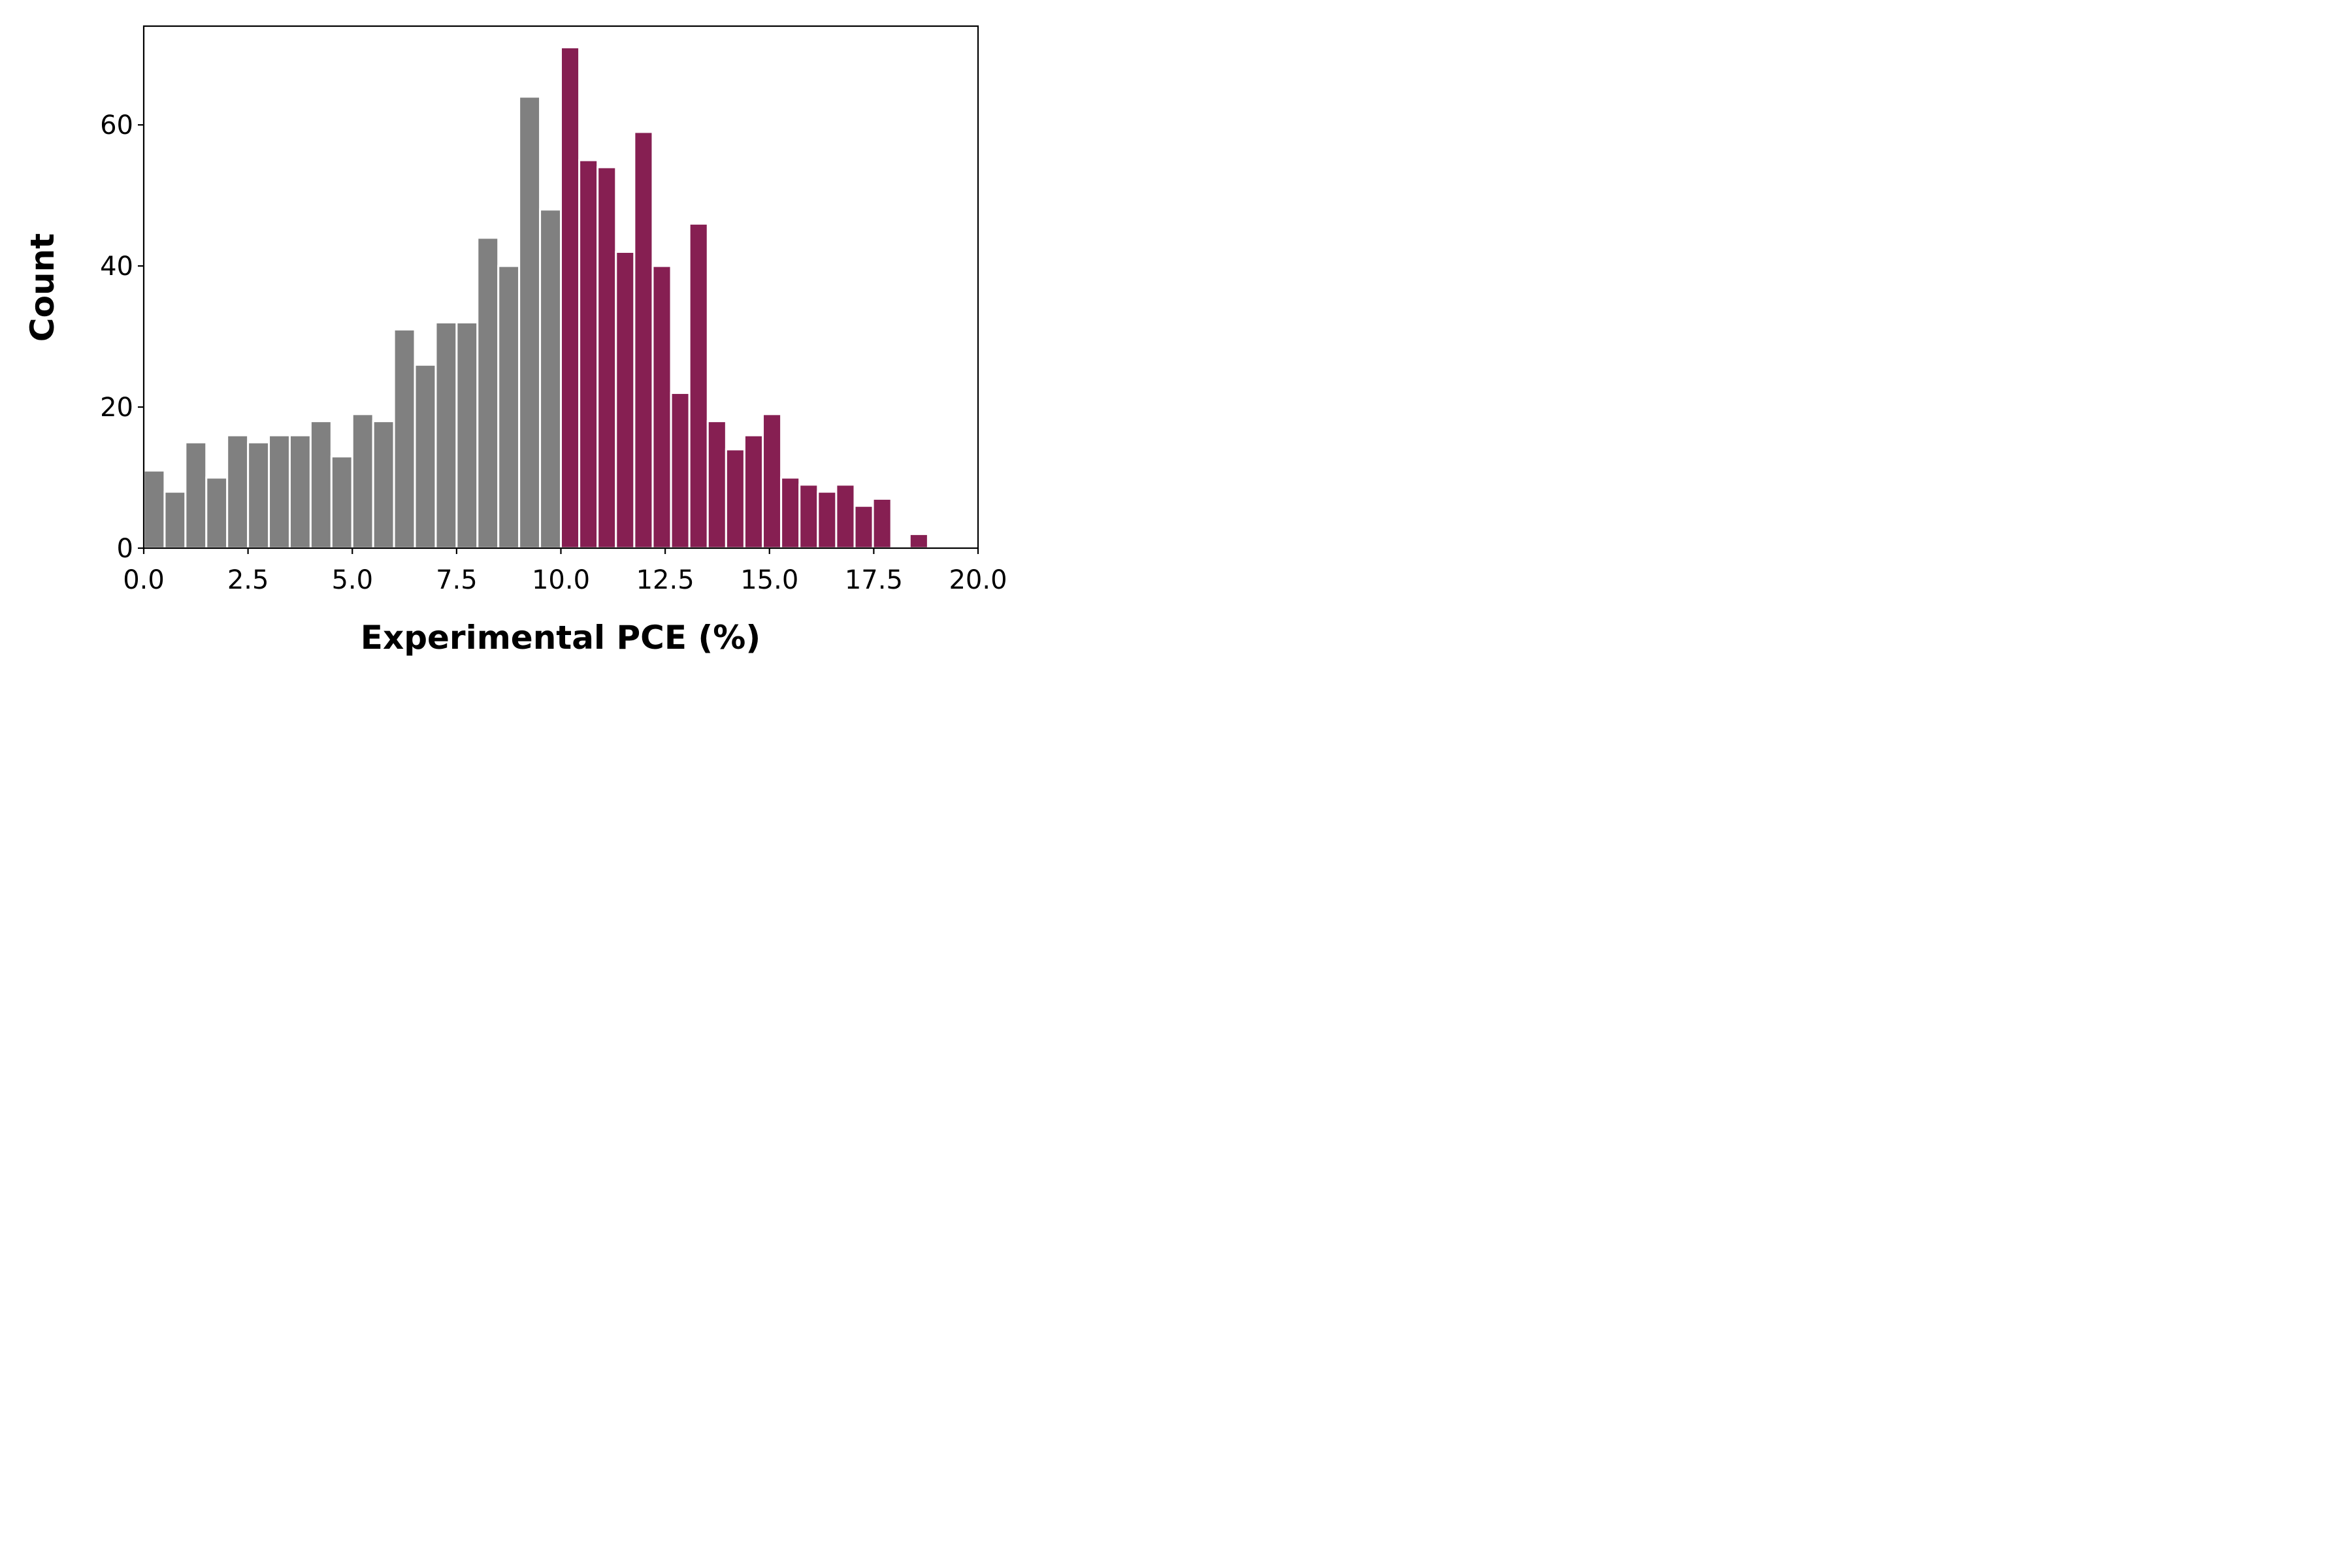  I want to click on x-tick-label-7: 17.5, so click(874, 580).